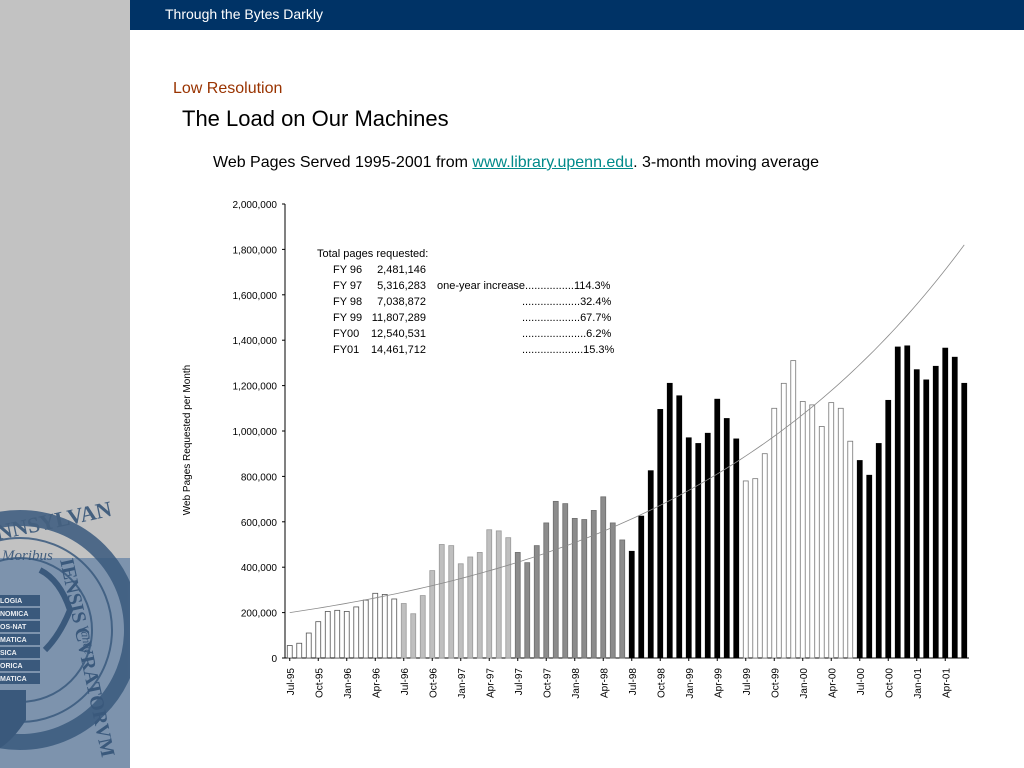  What do you see at coordinates (228, 88) in the screenshot?
I see `slide-subtitle: Low Resolution` at bounding box center [228, 88].